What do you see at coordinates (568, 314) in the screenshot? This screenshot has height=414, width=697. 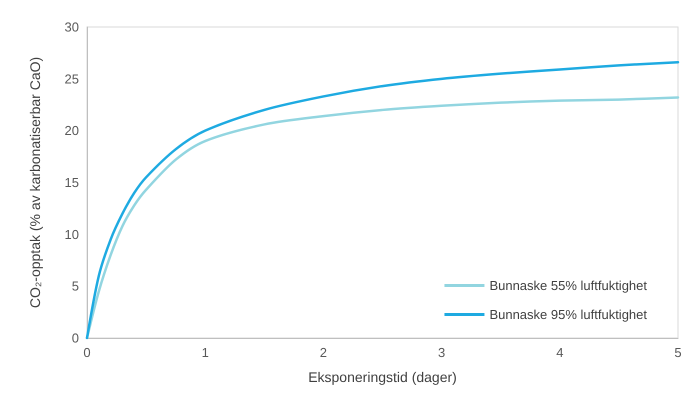 I see `legend-label: Bunnaske 95% luftfuktighet` at bounding box center [568, 314].